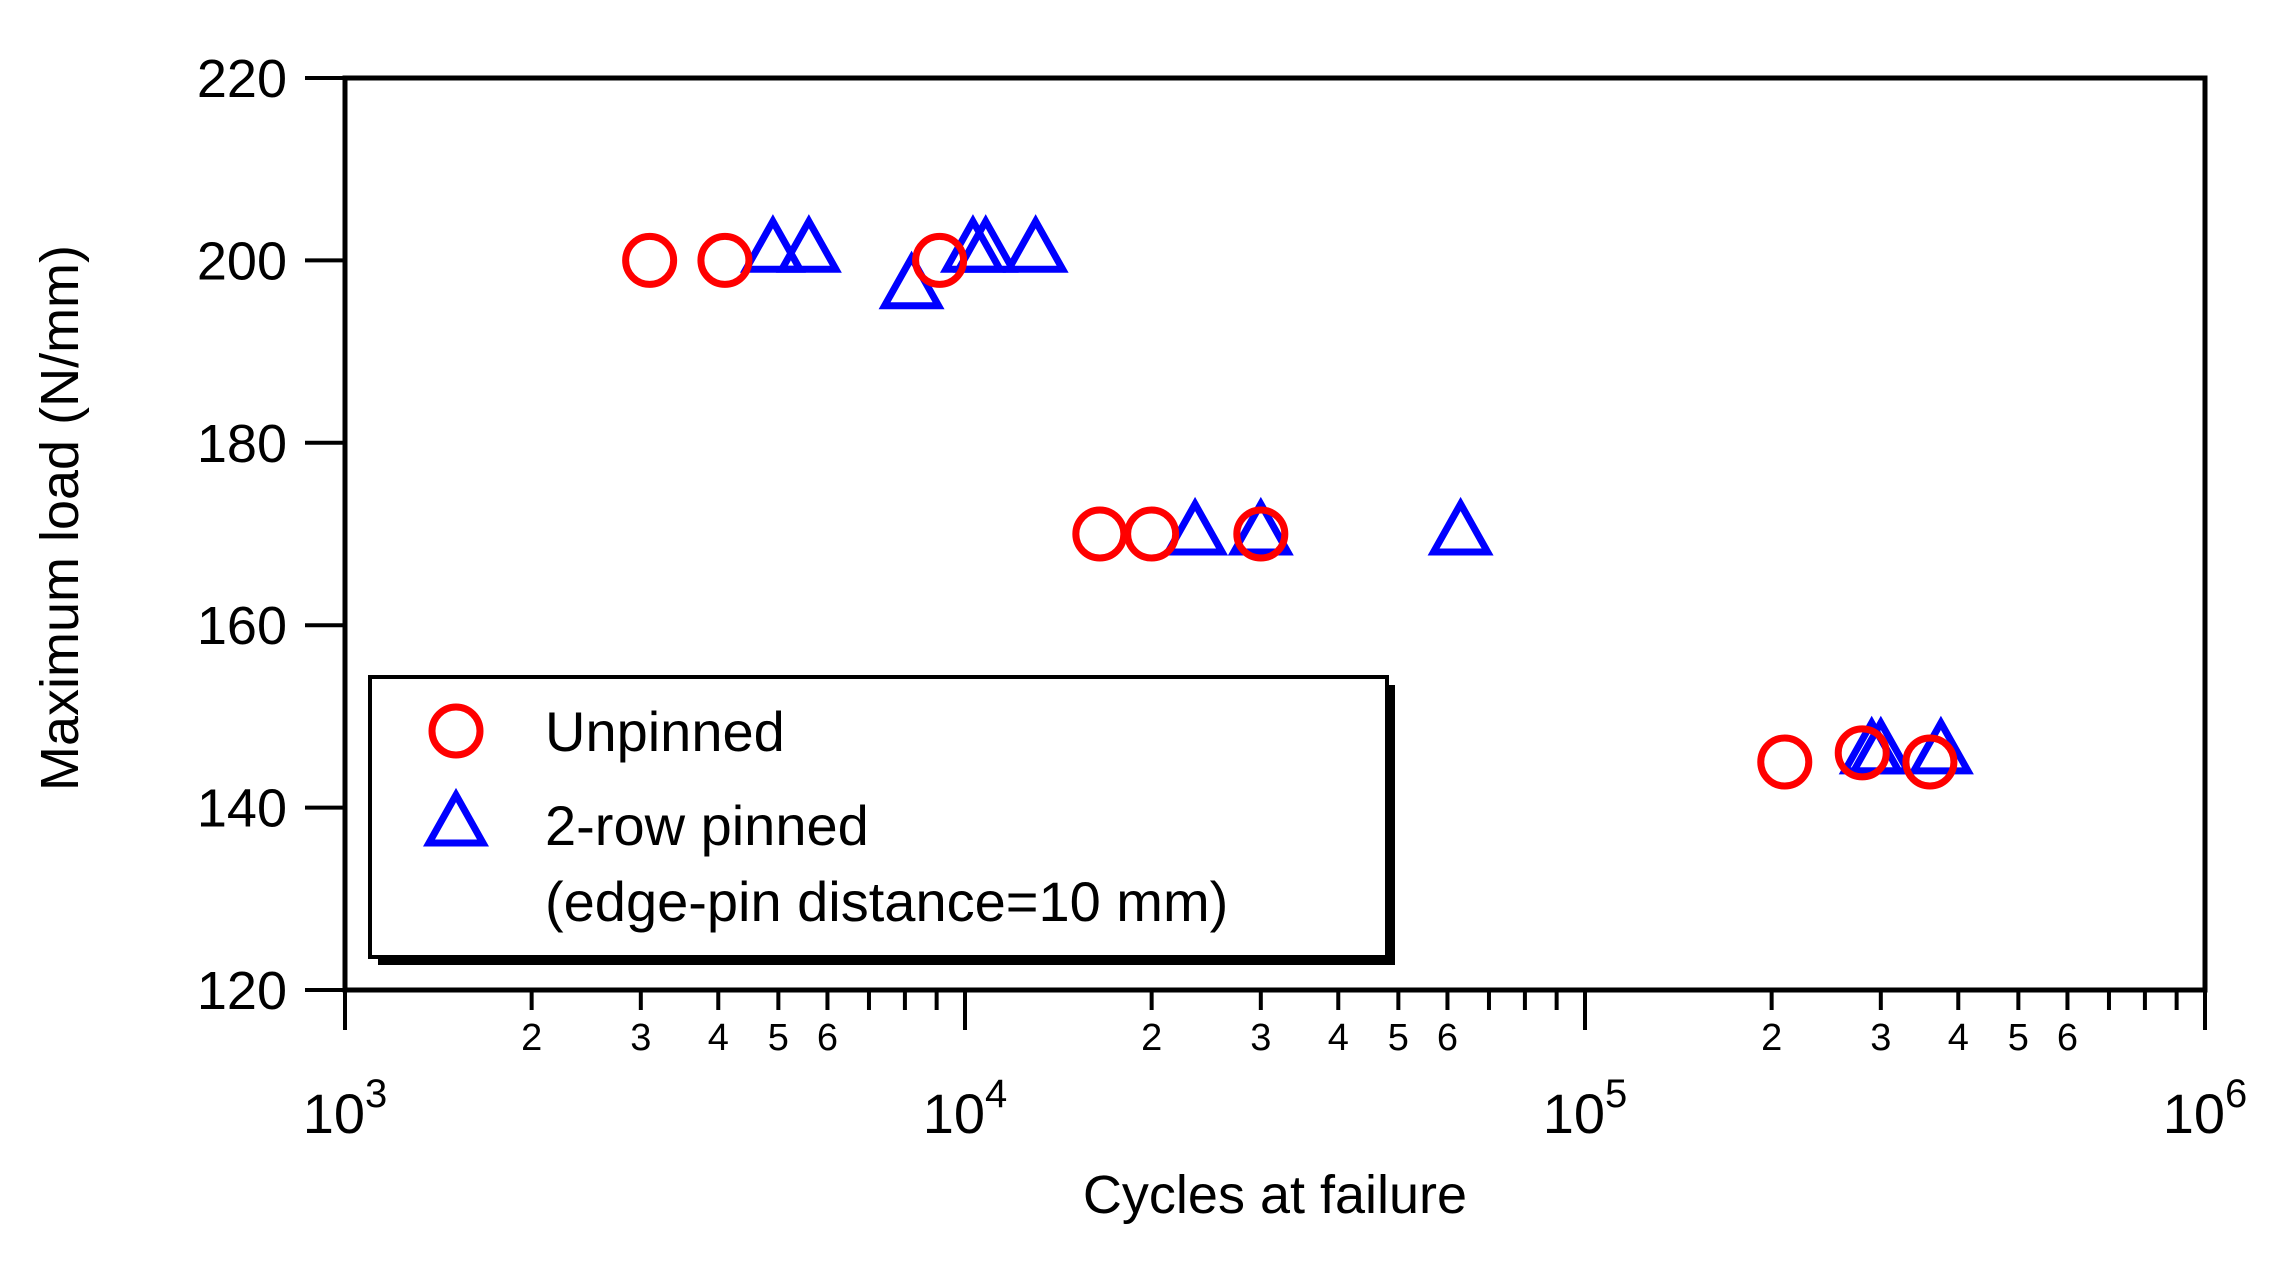  Describe the element at coordinates (2205, 1108) in the screenshot. I see `x-tick-label: 10⁶` at that location.